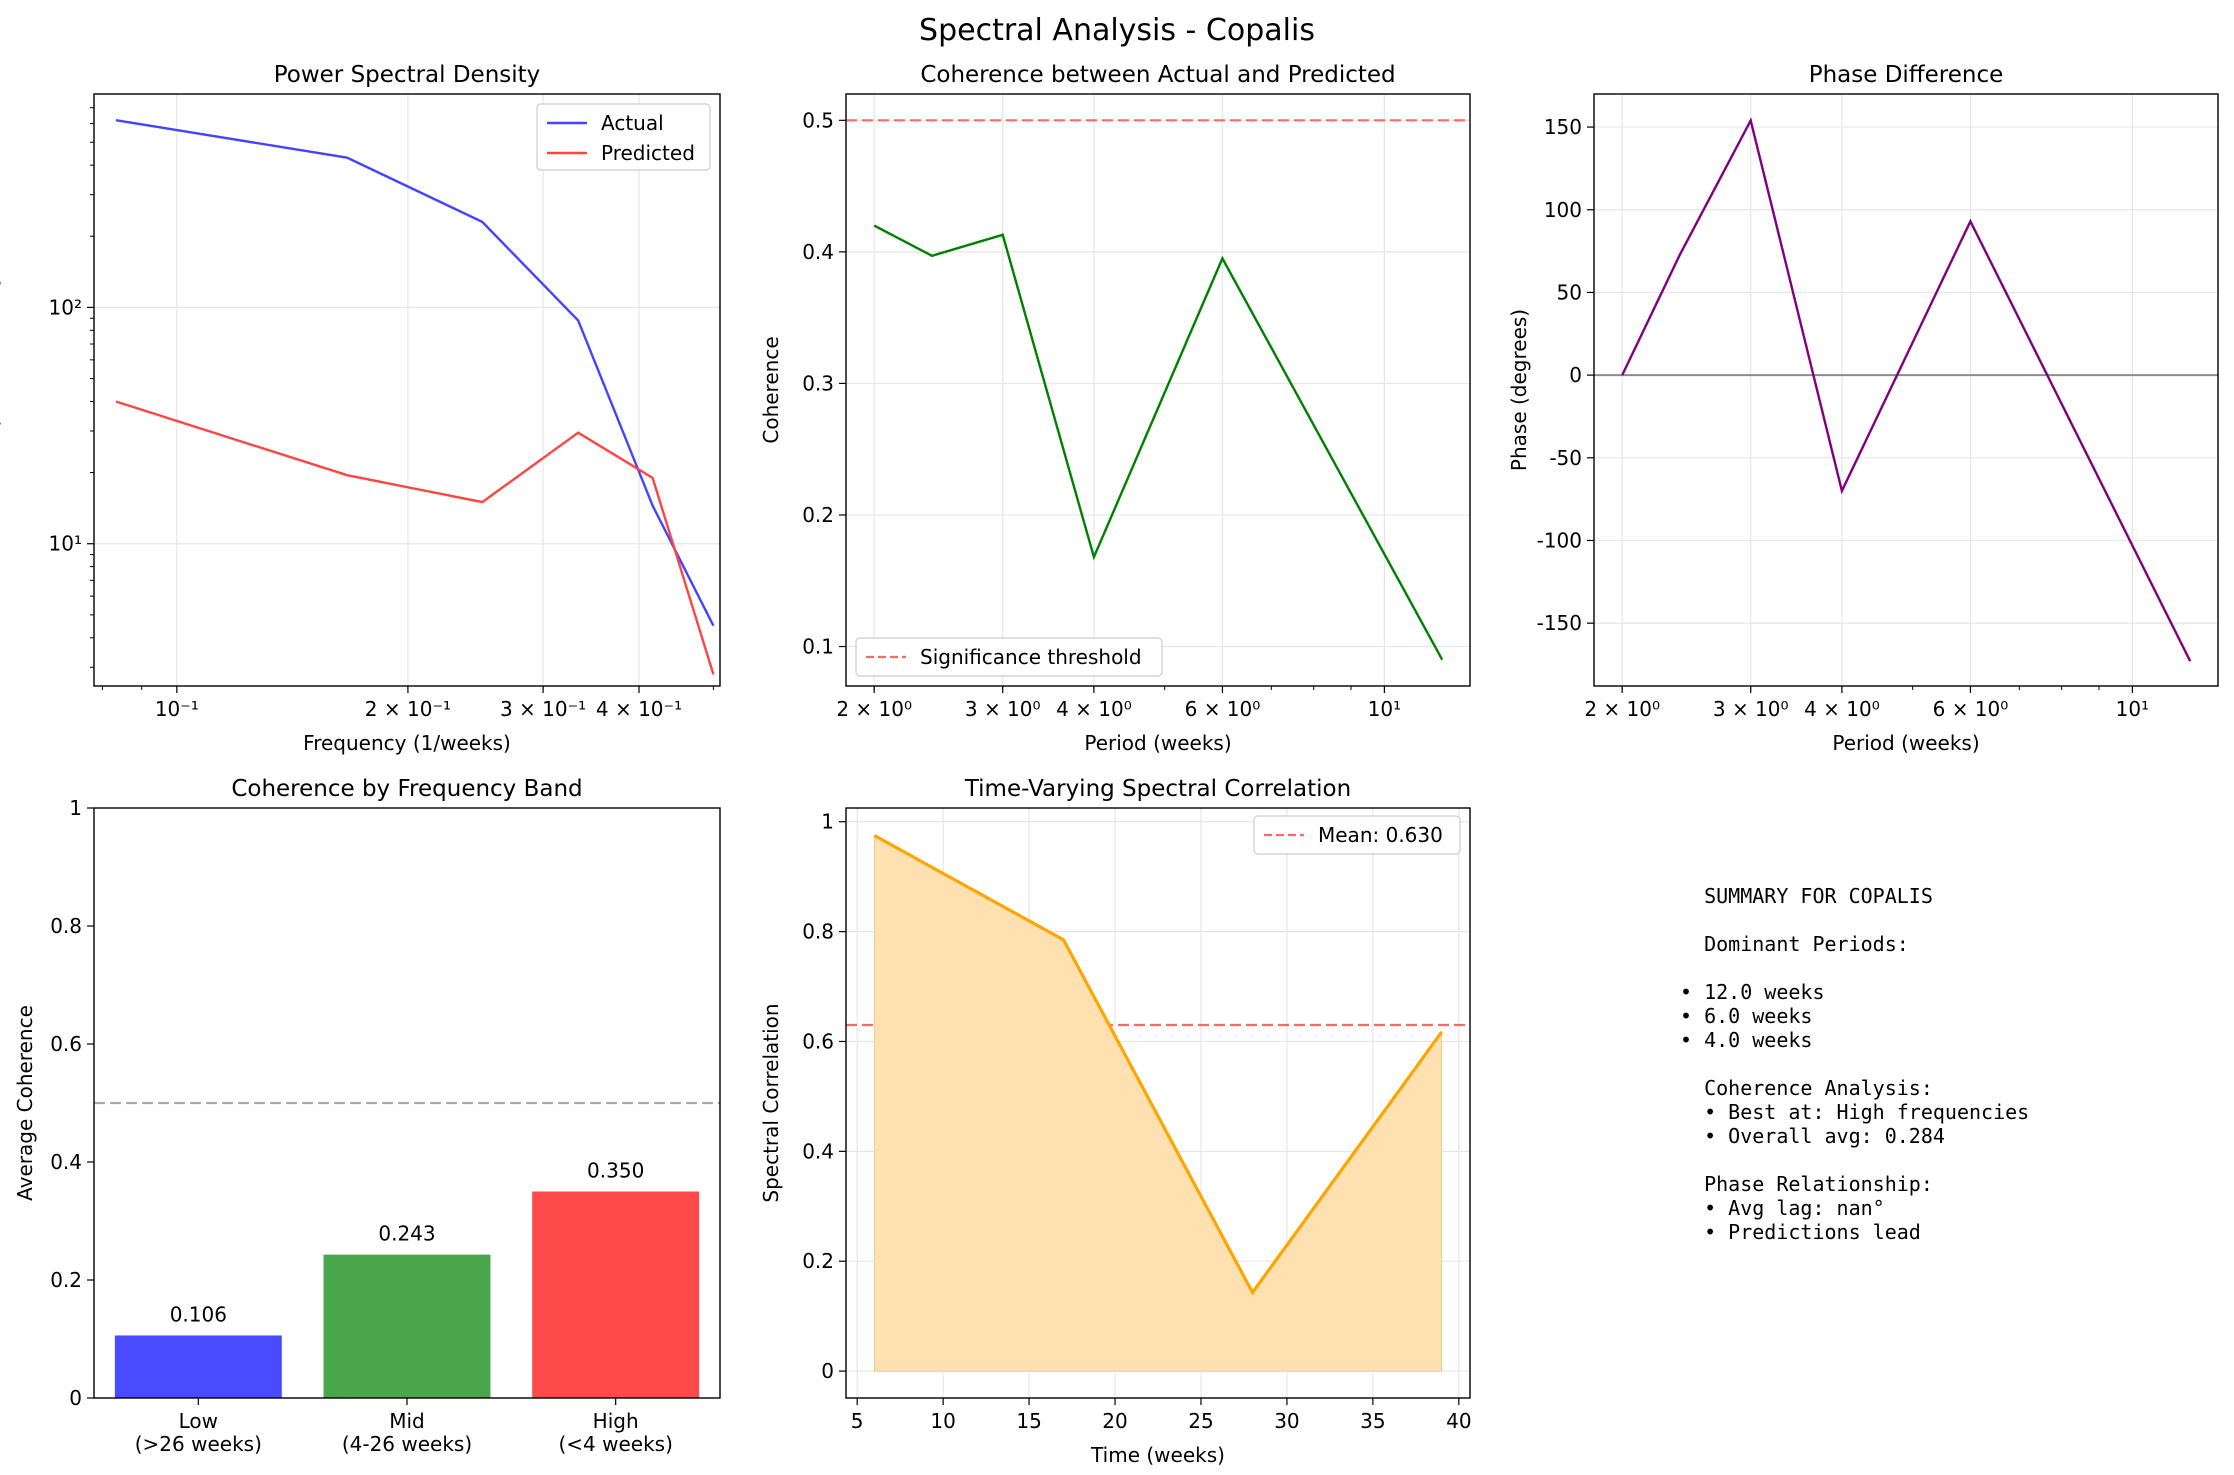 The height and width of the screenshot is (1475, 2234). What do you see at coordinates (942, 1421) in the screenshot?
I see `x-tick-label: 10` at bounding box center [942, 1421].